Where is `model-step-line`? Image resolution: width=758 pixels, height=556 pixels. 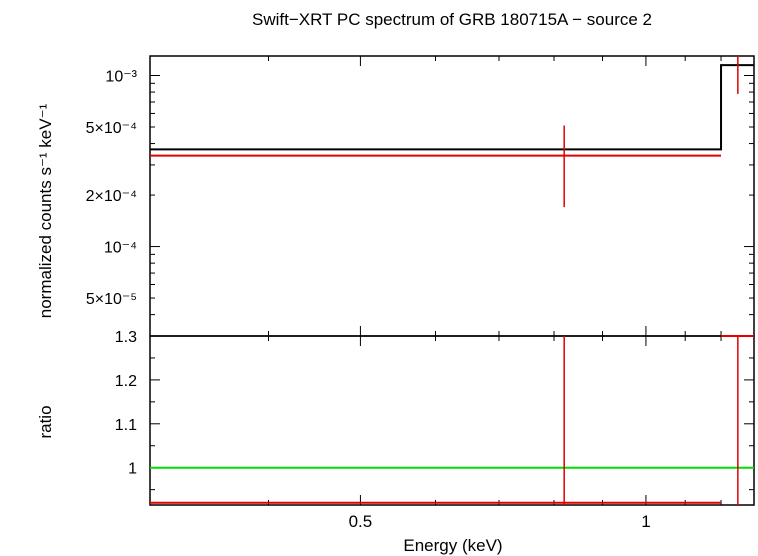
model-step-line is located at coordinates (452, 107).